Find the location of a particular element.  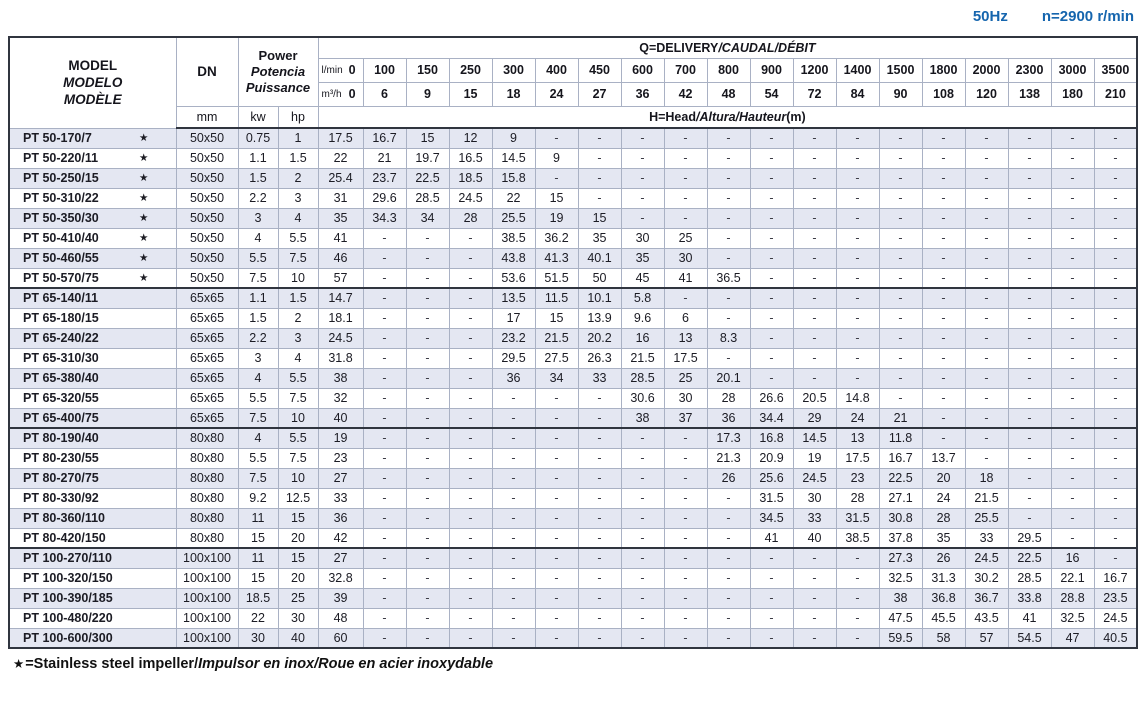

head-value-cell: 36 is located at coordinates (728, 418).